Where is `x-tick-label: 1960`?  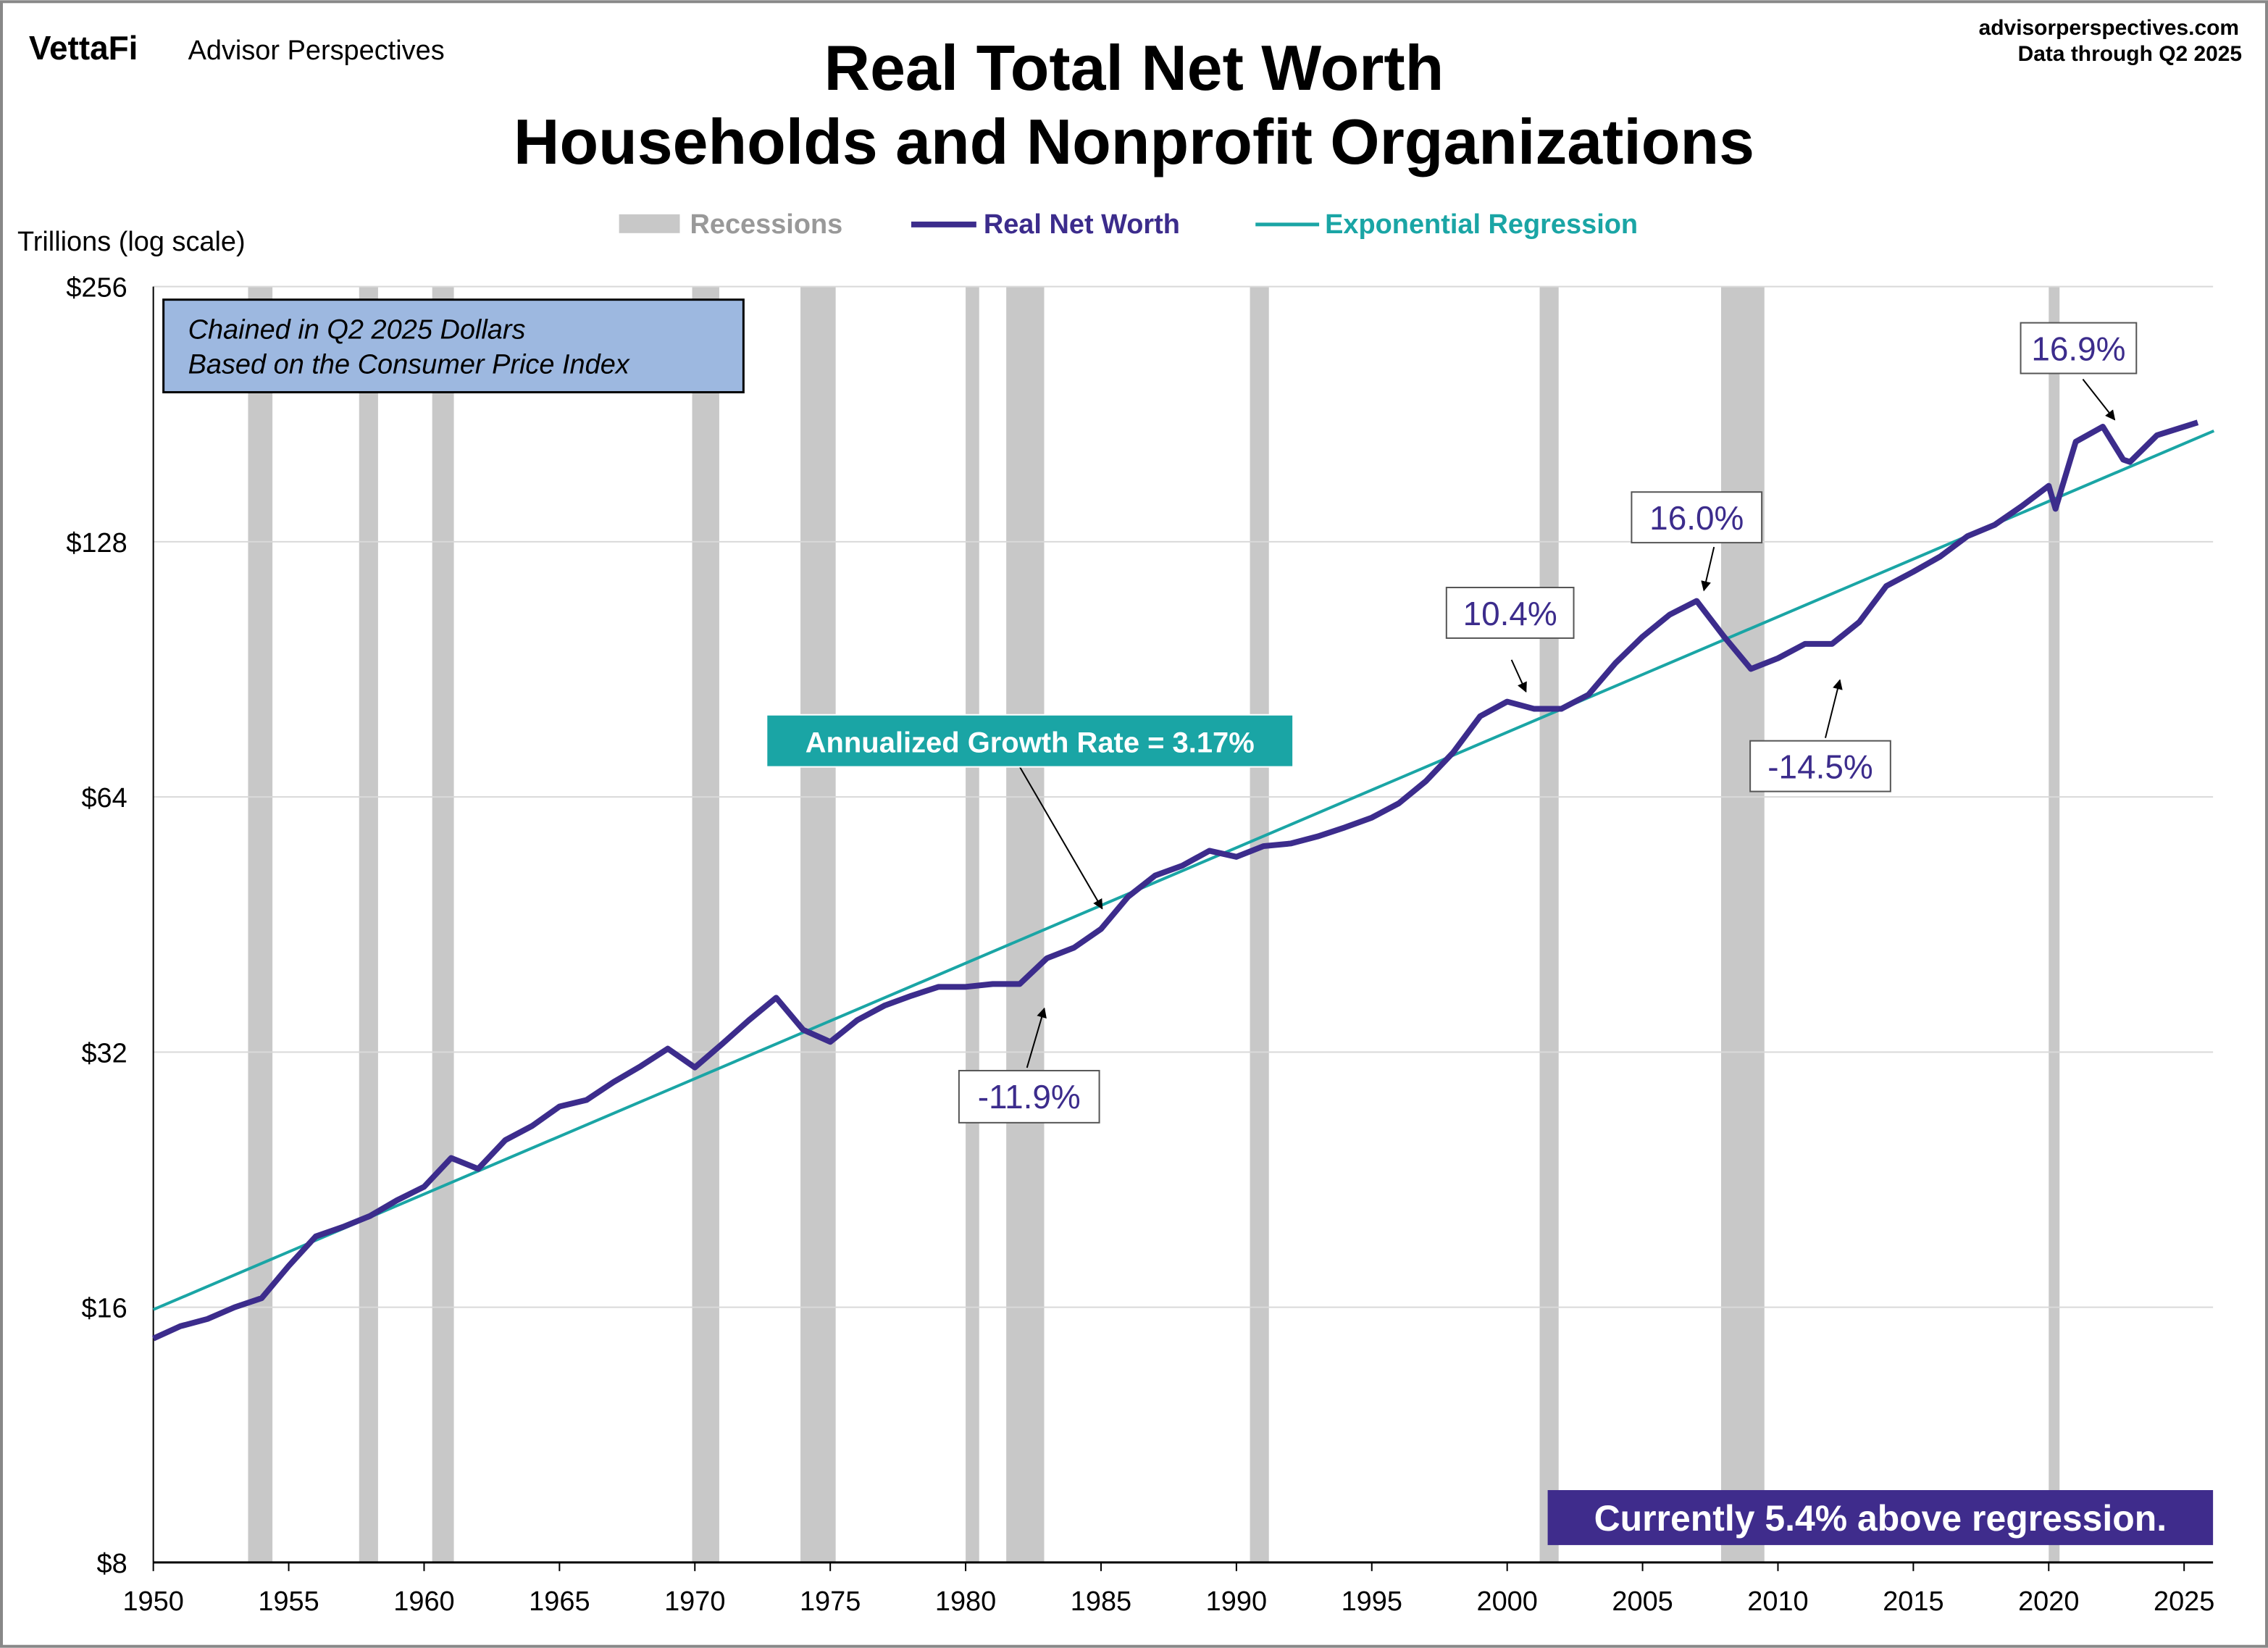
x-tick-label: 1960 is located at coordinates (423, 1601).